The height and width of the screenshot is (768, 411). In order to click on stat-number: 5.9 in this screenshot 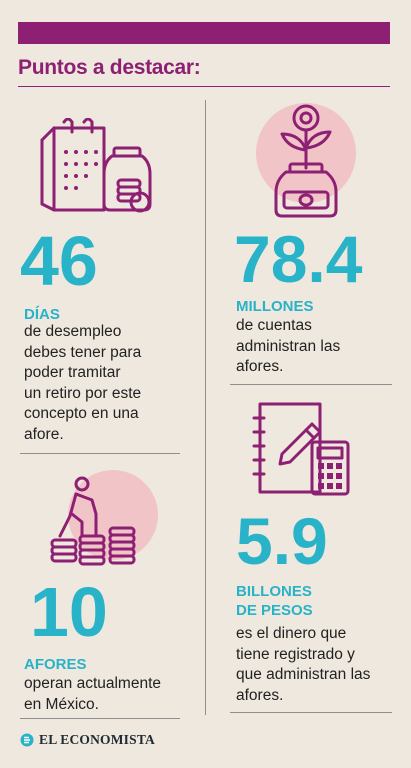, I will do `click(282, 541)`.